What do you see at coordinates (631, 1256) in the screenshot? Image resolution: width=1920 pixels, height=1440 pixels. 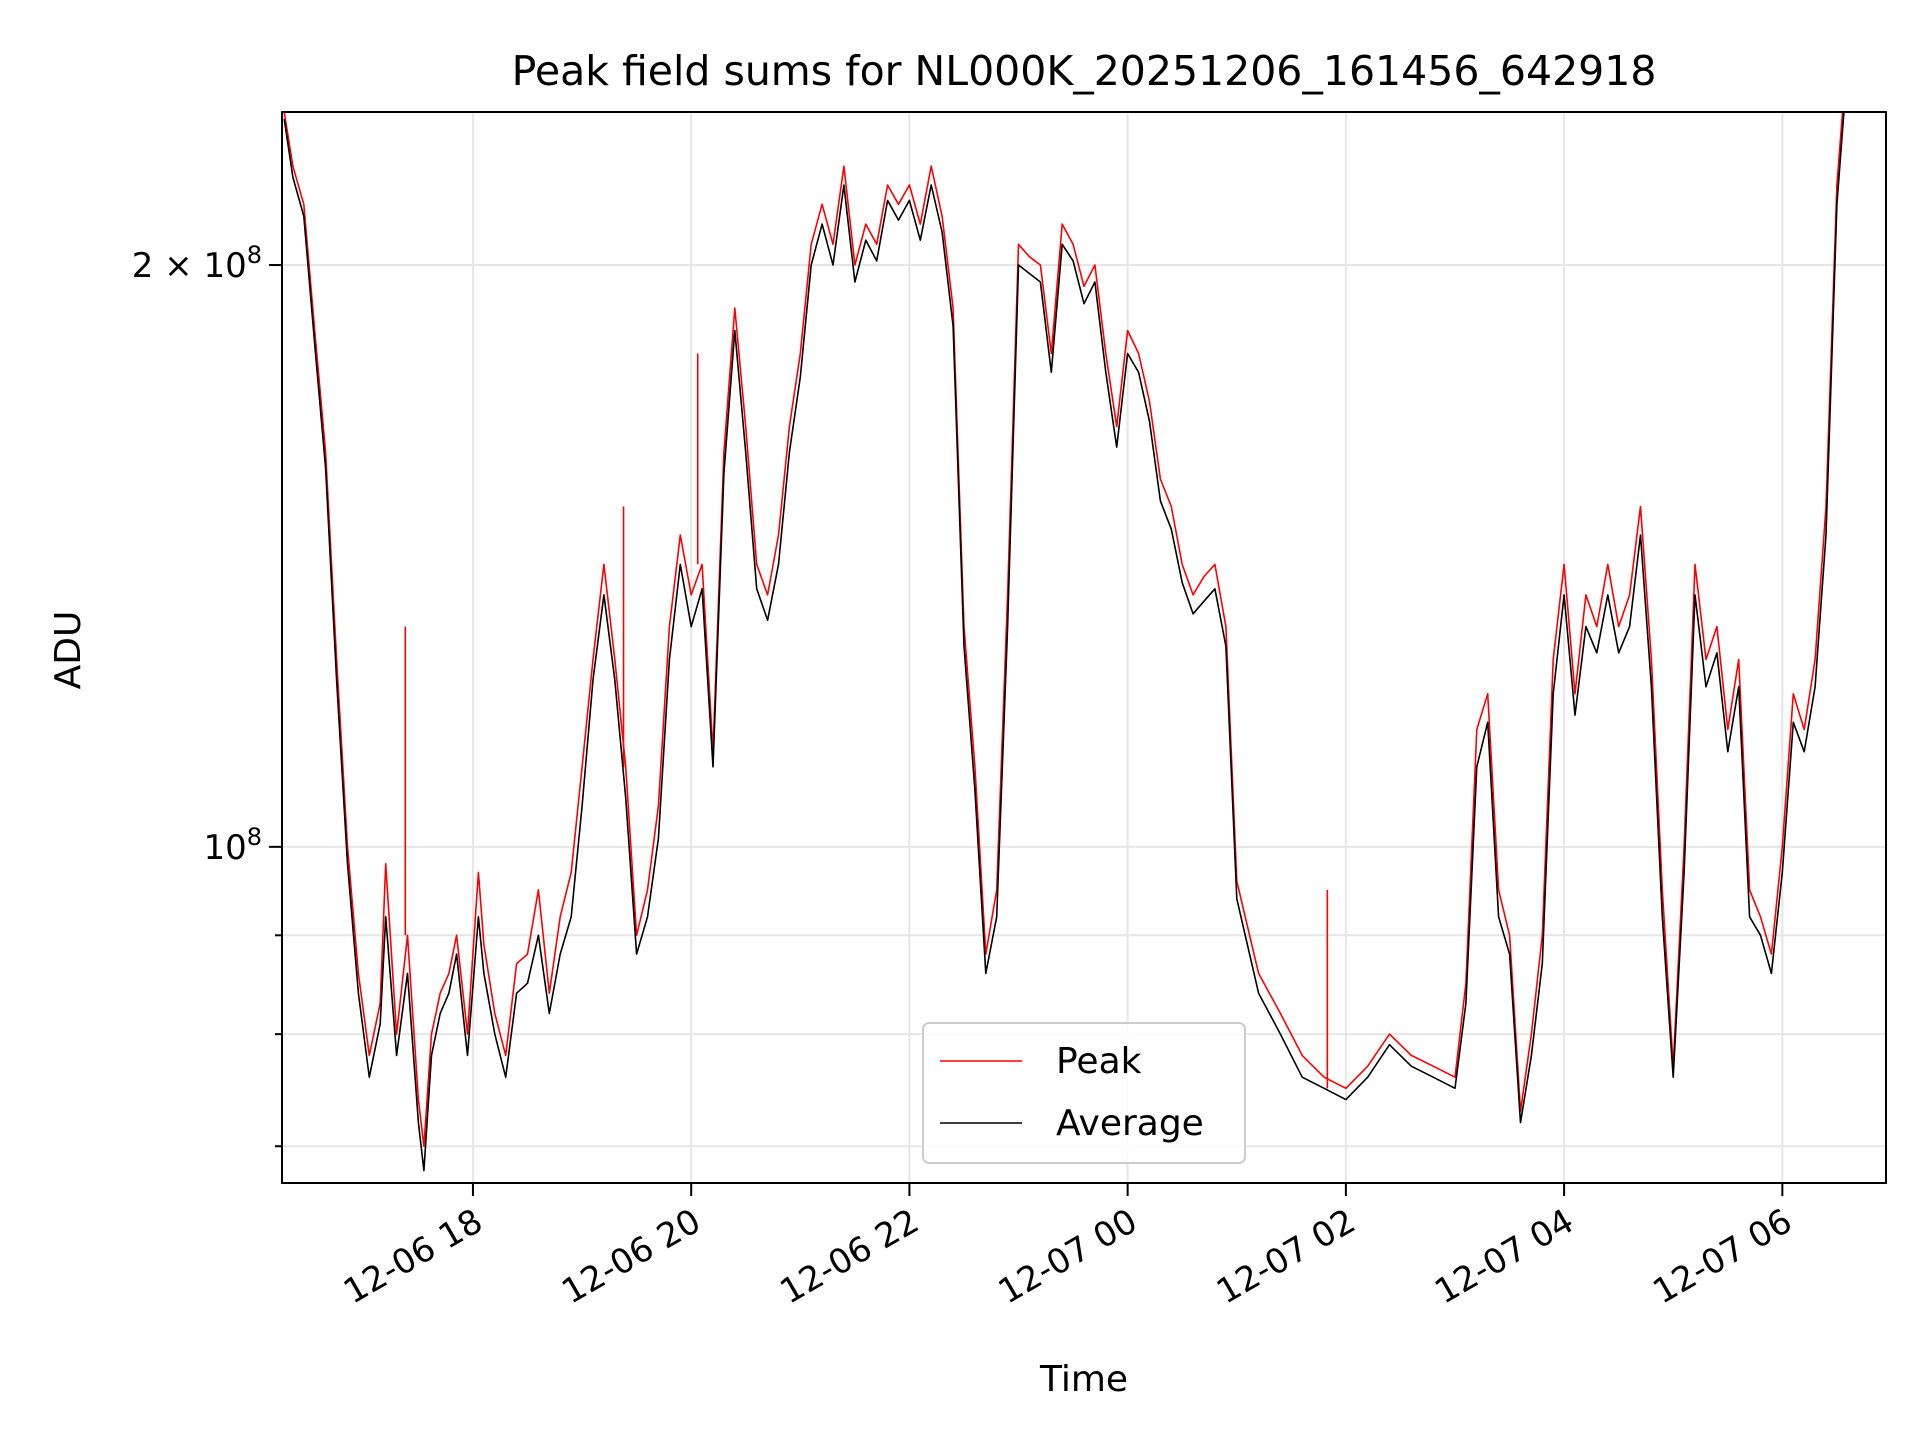 I see `x-tick-label: 12-06 20` at bounding box center [631, 1256].